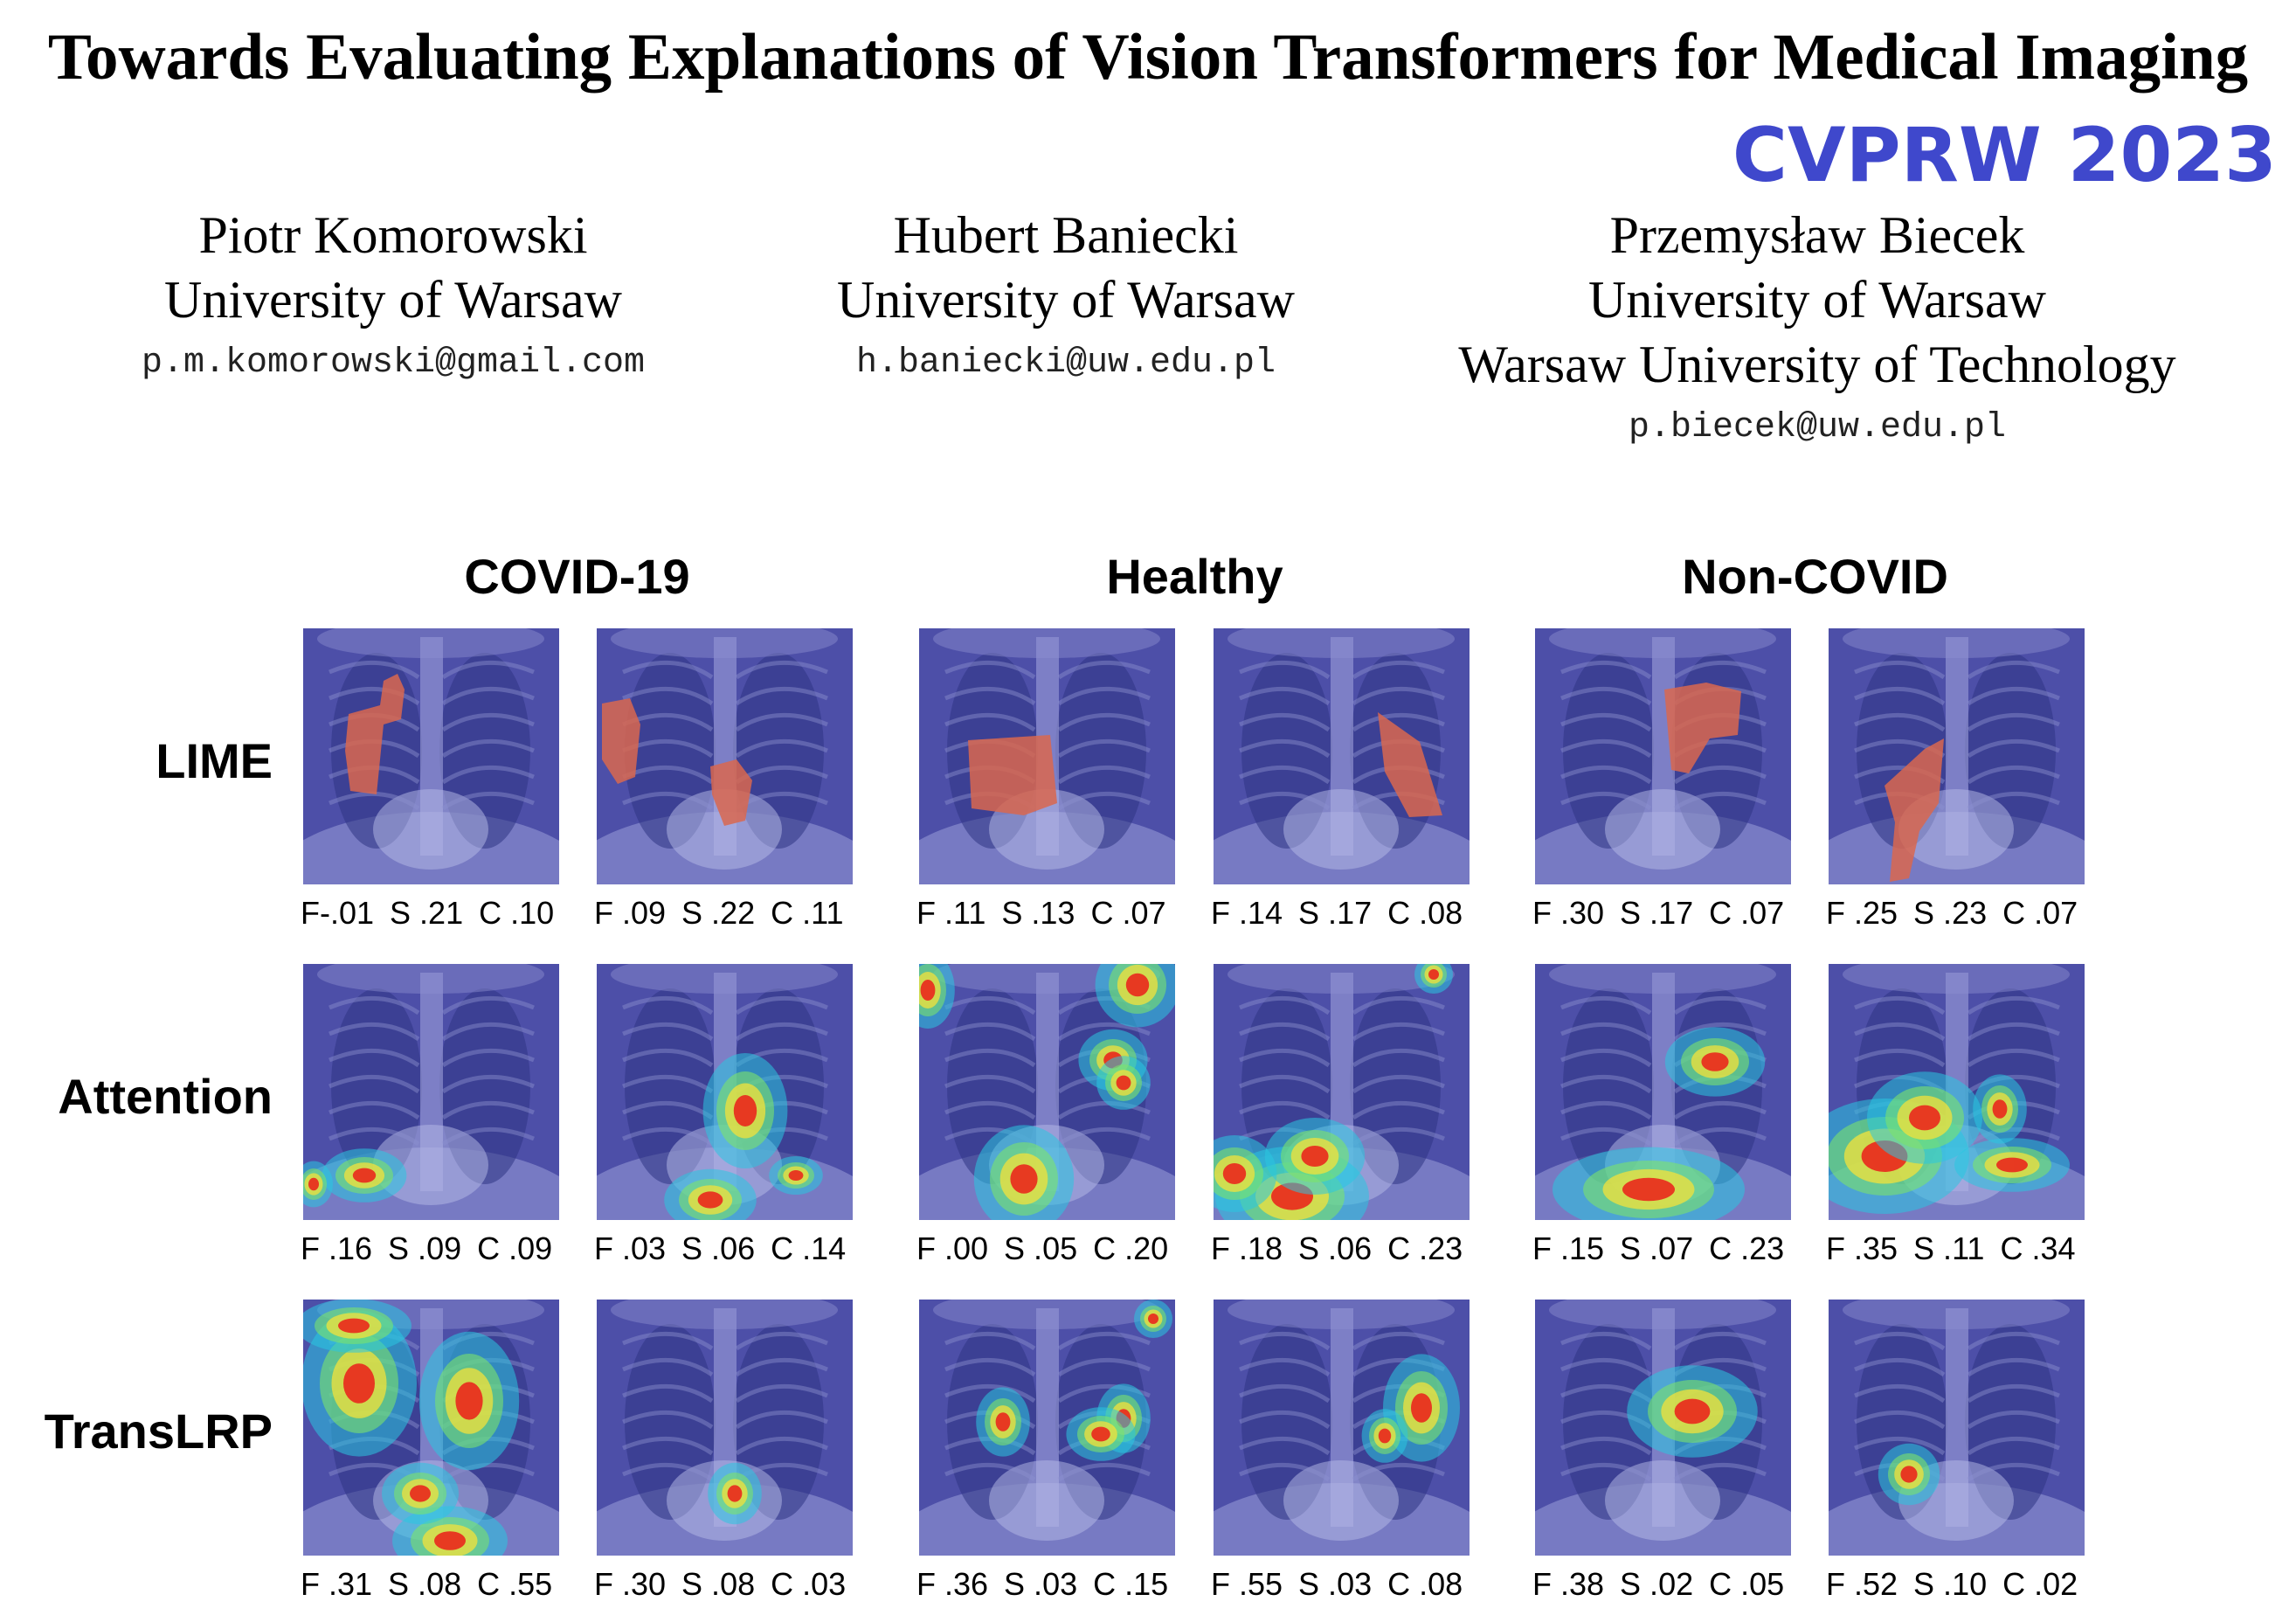 The height and width of the screenshot is (1622, 2296). I want to click on faithfulness-score: F .31, so click(337, 1584).